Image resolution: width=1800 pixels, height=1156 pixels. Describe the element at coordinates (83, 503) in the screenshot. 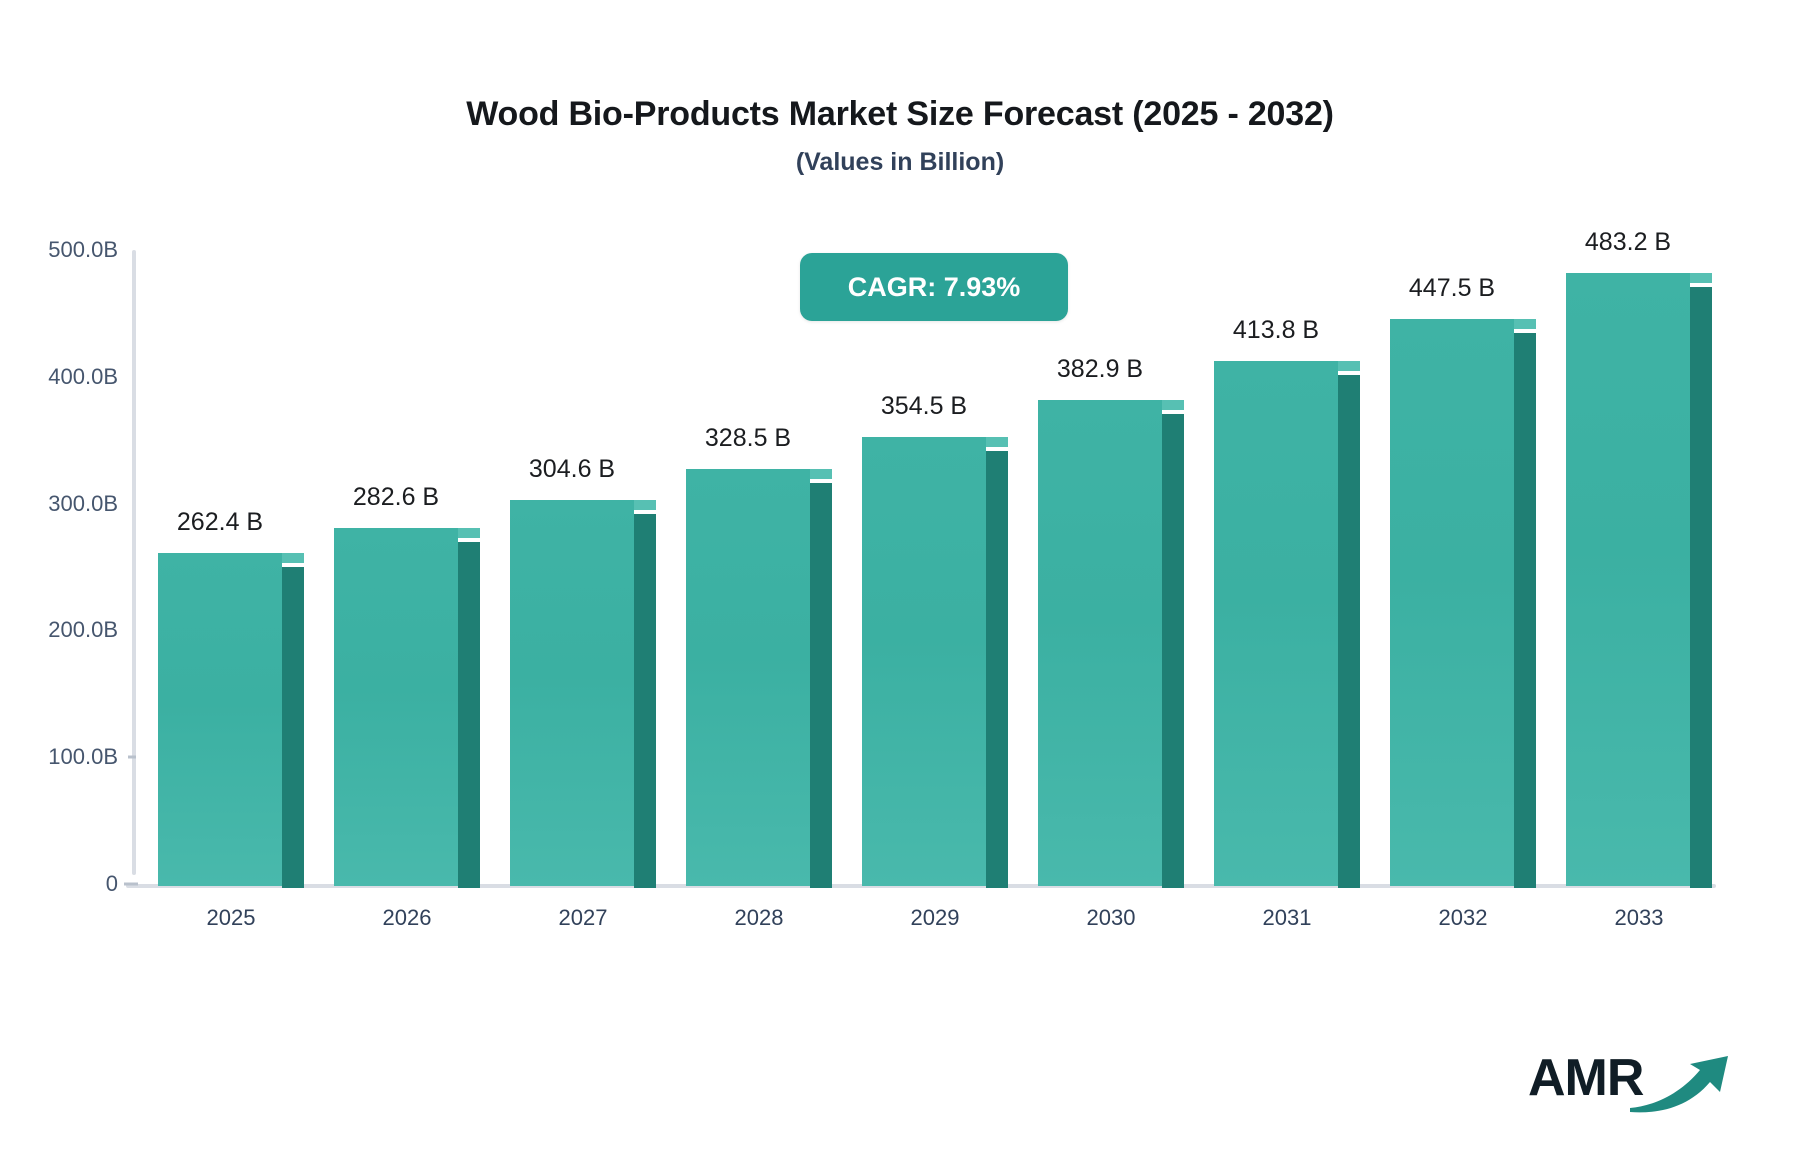

I see `y-axis-tick-label: 300.0B` at that location.